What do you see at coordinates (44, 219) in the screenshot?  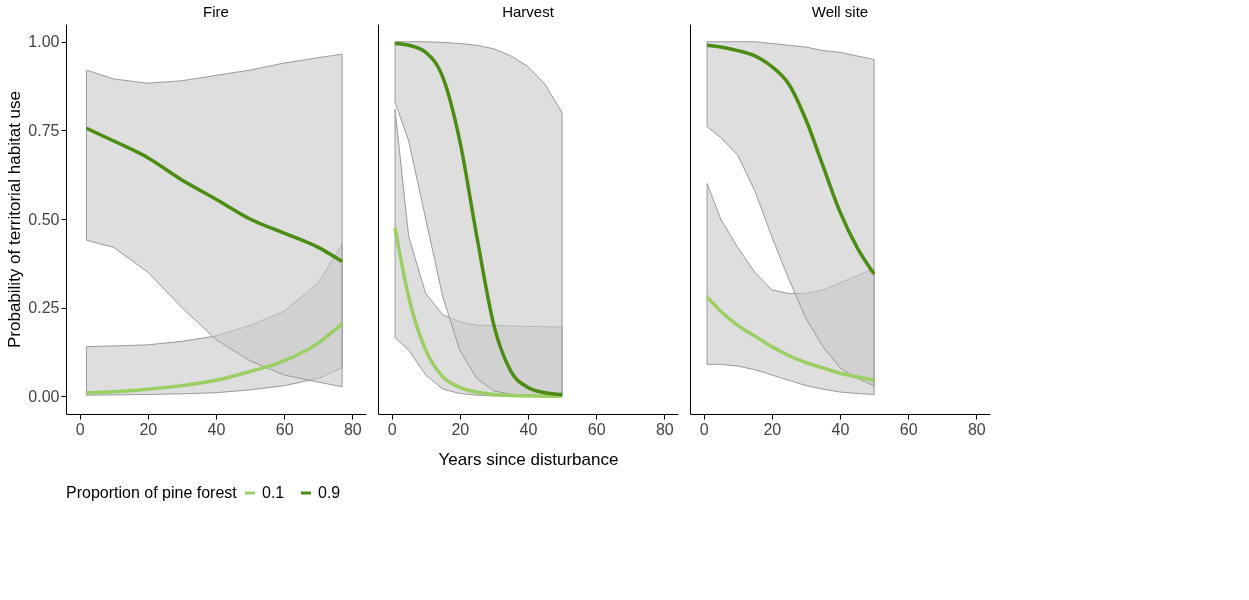 I see `y-tick-label: 0.50` at bounding box center [44, 219].